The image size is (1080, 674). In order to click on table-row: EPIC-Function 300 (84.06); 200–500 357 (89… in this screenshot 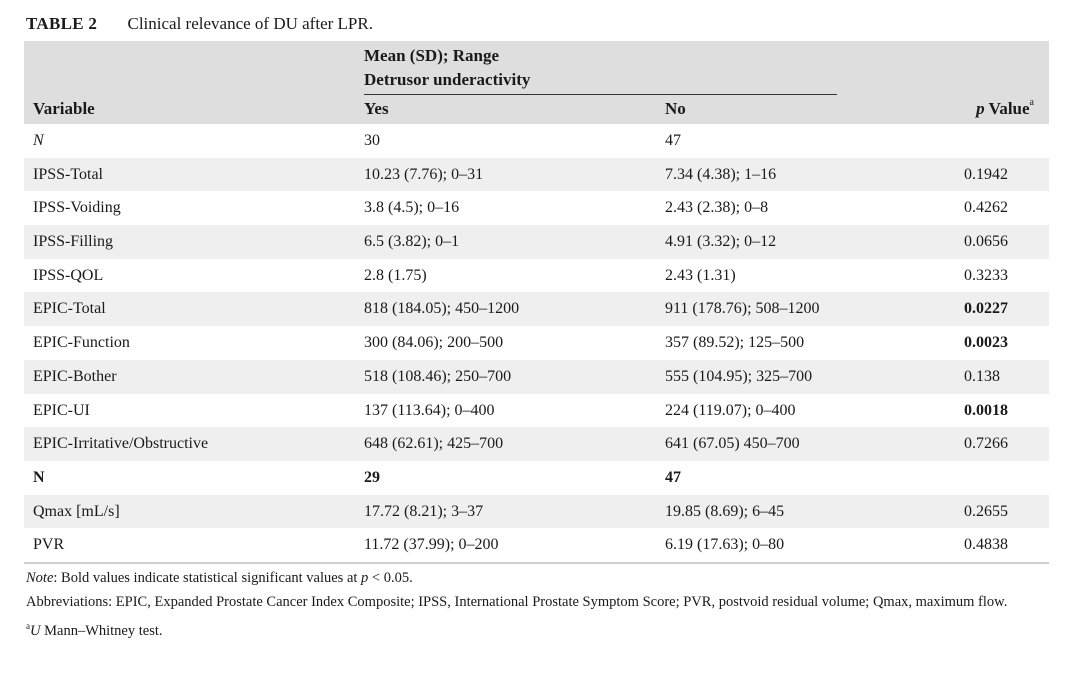, I will do `click(536, 343)`.